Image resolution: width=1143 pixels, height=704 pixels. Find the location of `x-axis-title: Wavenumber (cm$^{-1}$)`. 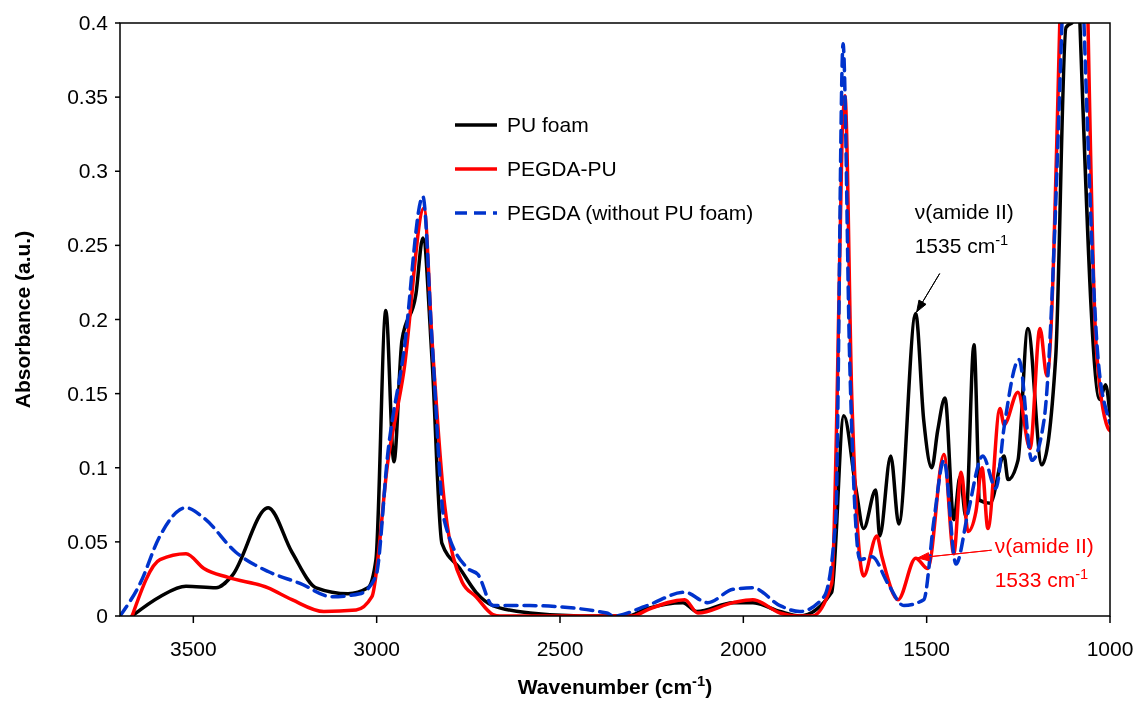

x-axis-title: Wavenumber (cm$^{-1}$) is located at coordinates (615, 685).